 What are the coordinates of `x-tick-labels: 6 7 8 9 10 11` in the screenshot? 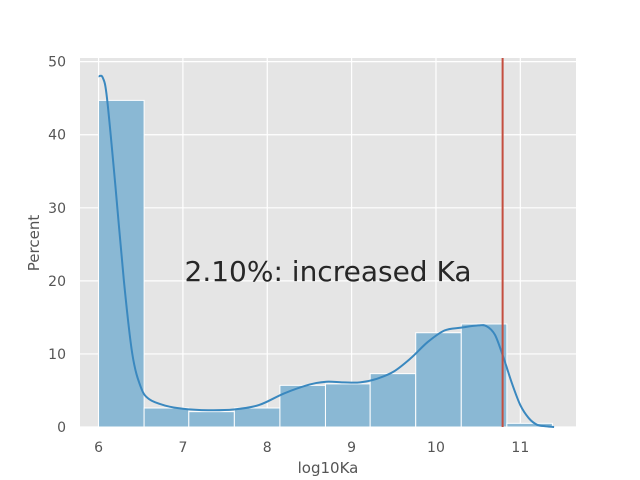 It's located at (311, 448).